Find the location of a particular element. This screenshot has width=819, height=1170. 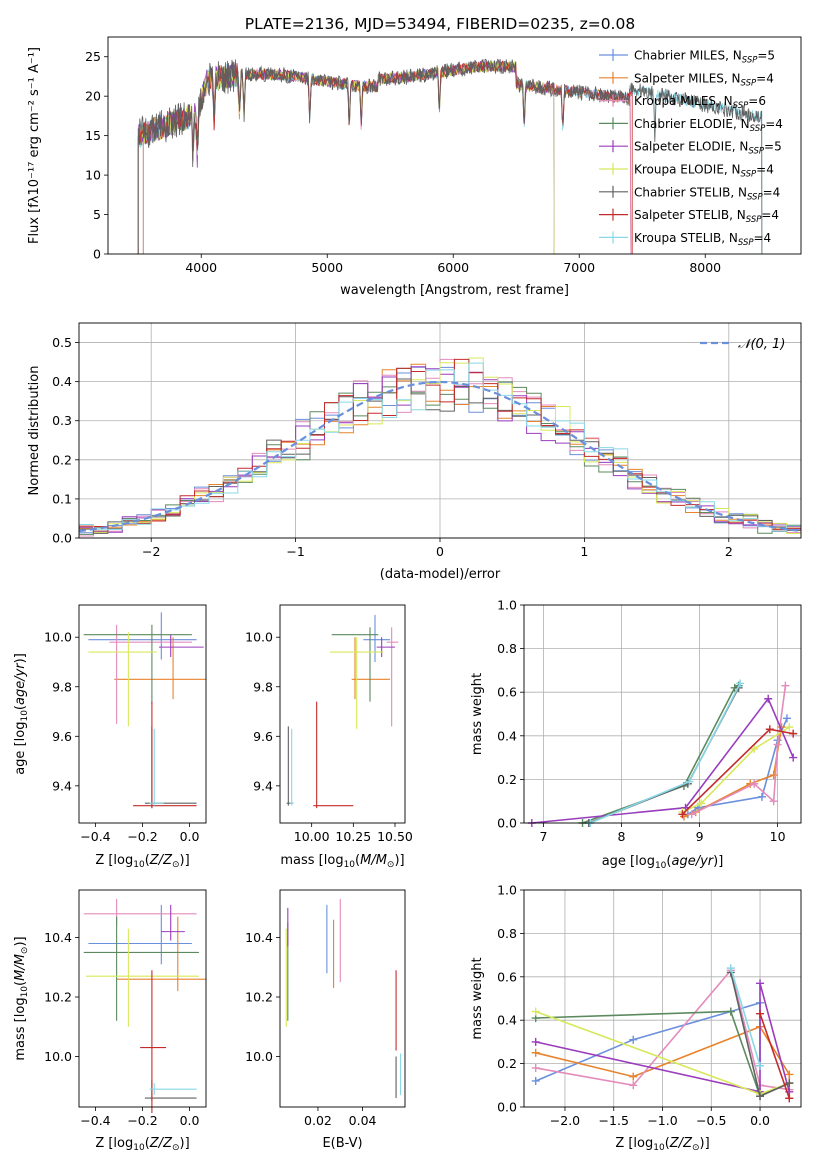

legend-label: Kroupa STELIB, NSSP=4 is located at coordinates (702, 239).